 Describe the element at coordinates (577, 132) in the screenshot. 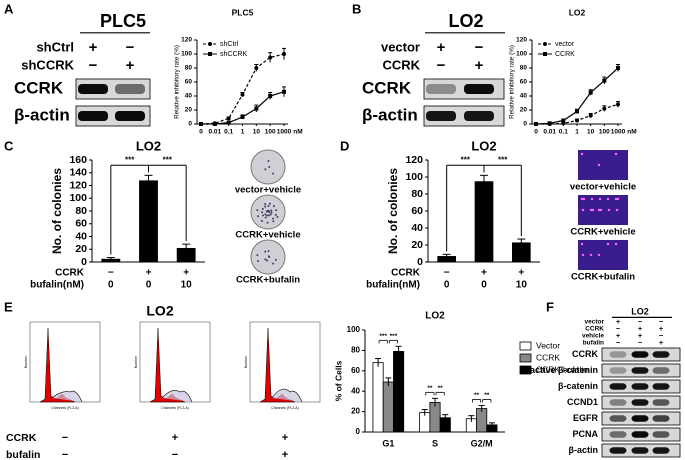

I see `x-tick-label: 1` at that location.